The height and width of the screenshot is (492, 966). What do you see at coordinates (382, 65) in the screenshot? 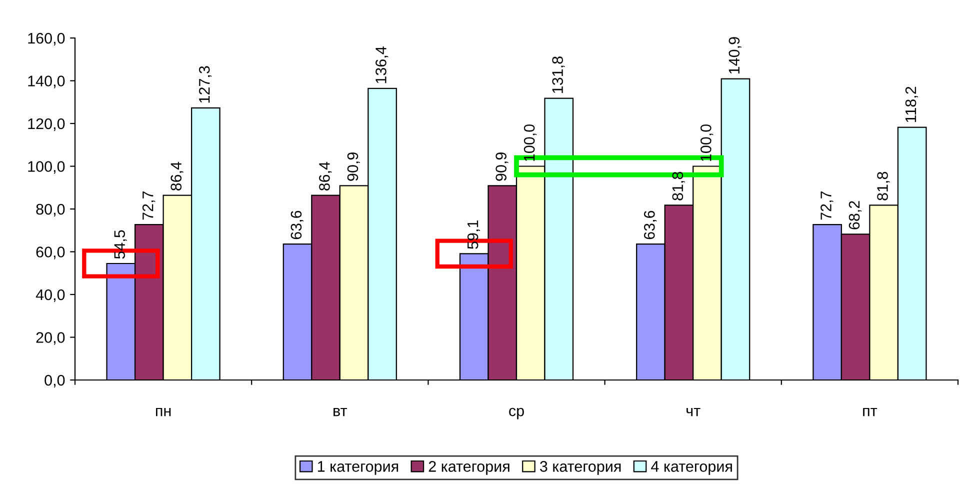
I see `data-label: 136,4` at bounding box center [382, 65].